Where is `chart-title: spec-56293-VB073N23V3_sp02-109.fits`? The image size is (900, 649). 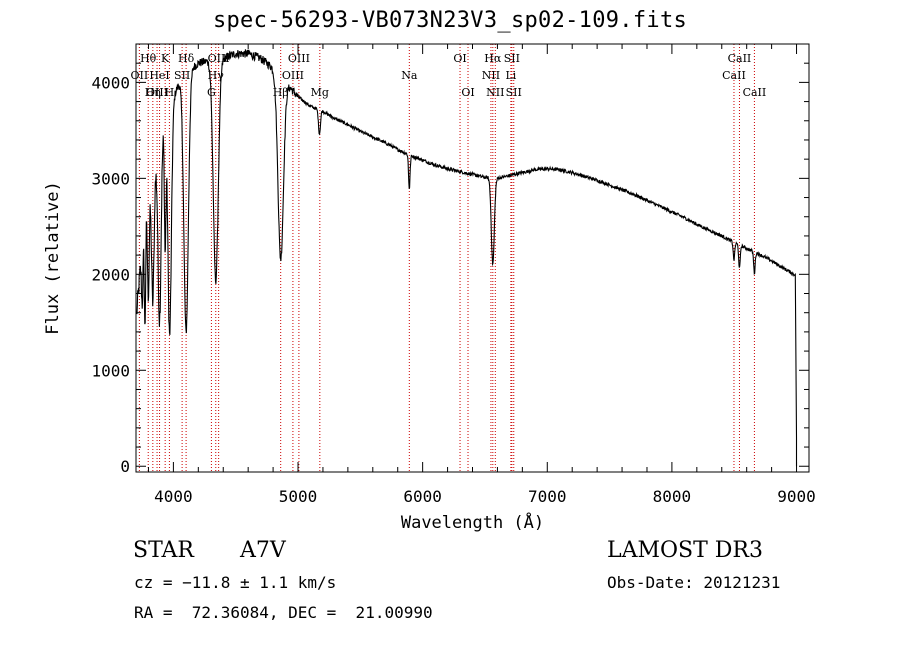 chart-title: spec-56293-VB073N23V3_sp02-109.fits is located at coordinates (450, 20).